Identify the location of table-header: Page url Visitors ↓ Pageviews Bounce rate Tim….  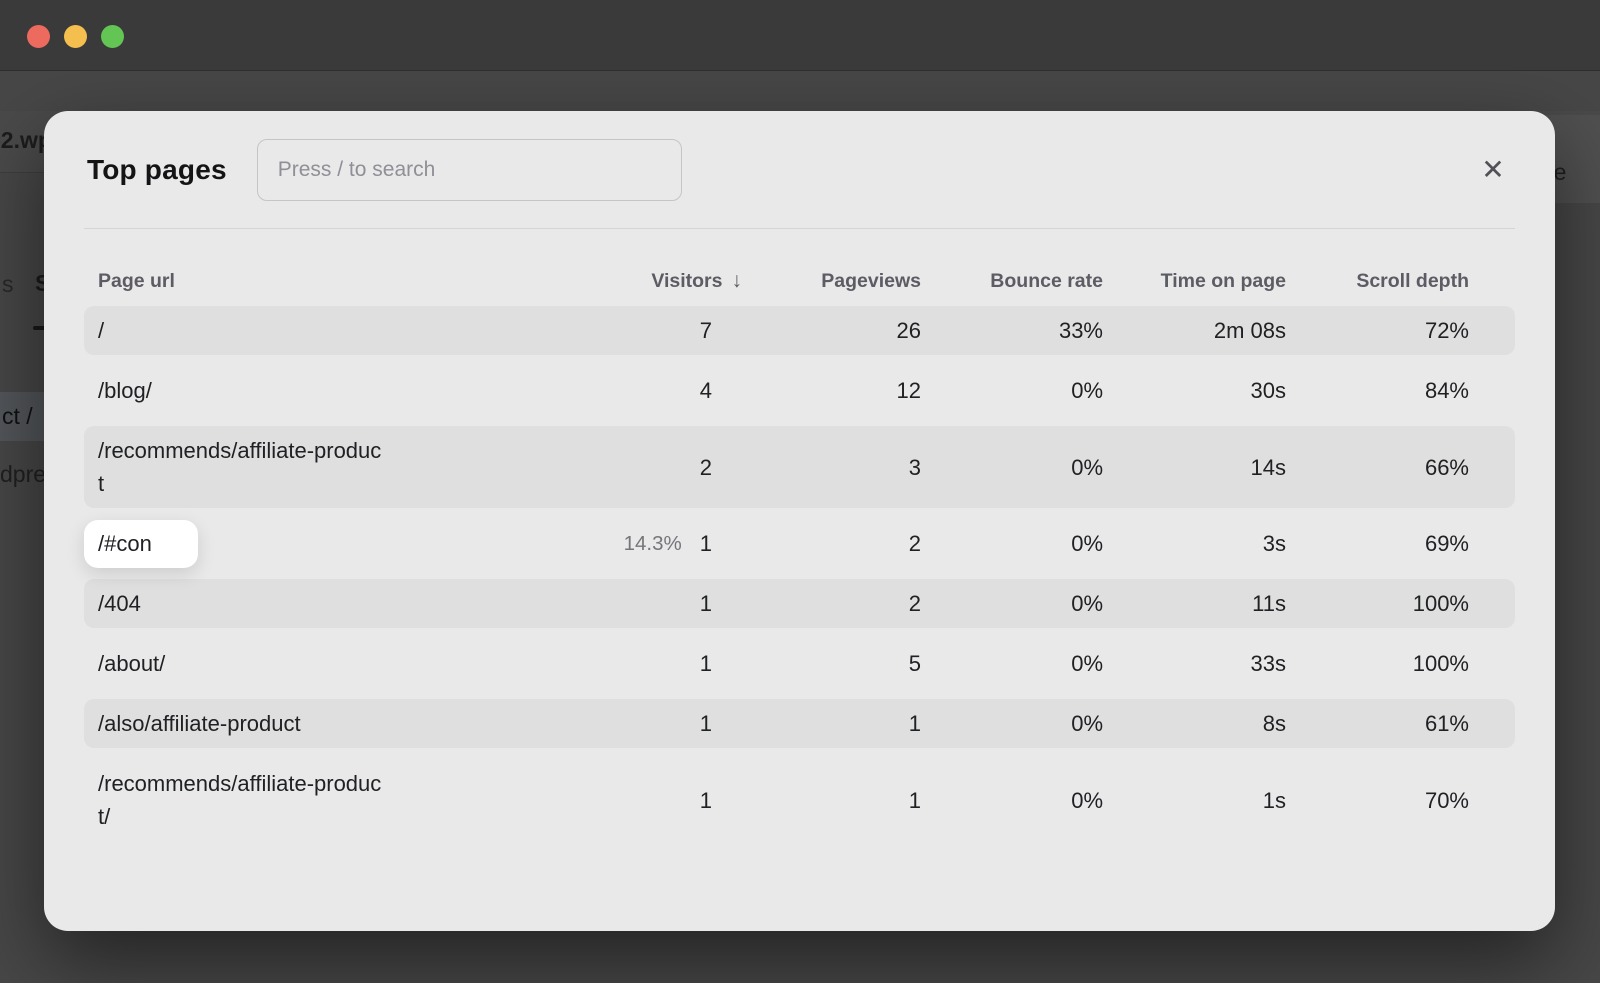
(799, 281).